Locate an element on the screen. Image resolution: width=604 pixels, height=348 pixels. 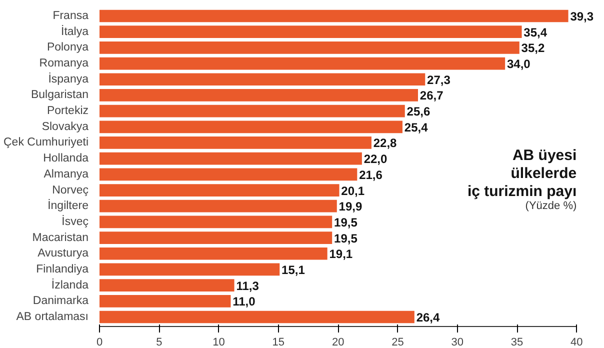
y-tick-label: Portekiz is located at coordinates (67, 111).